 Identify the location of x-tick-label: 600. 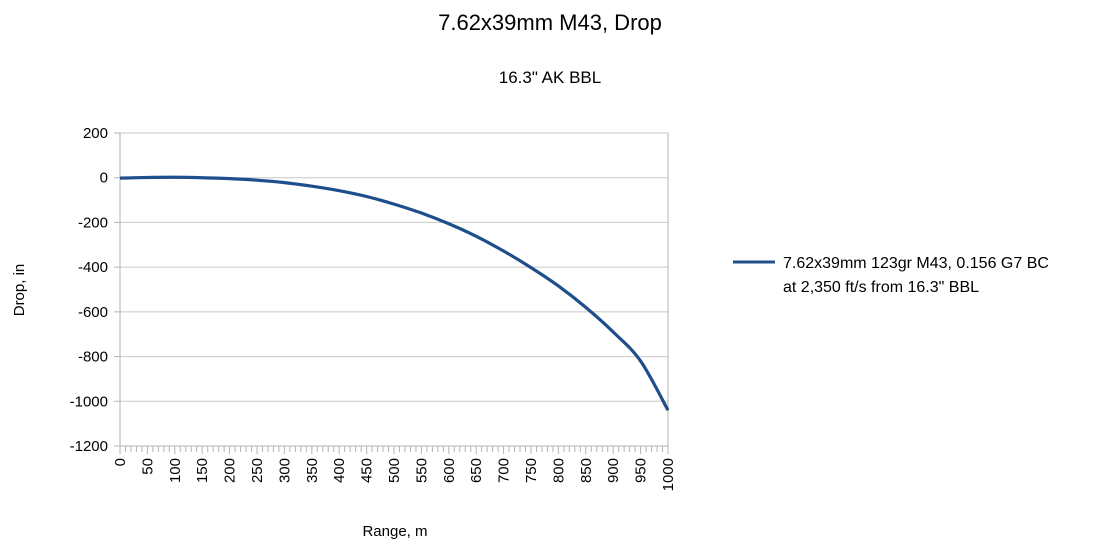
(449, 470).